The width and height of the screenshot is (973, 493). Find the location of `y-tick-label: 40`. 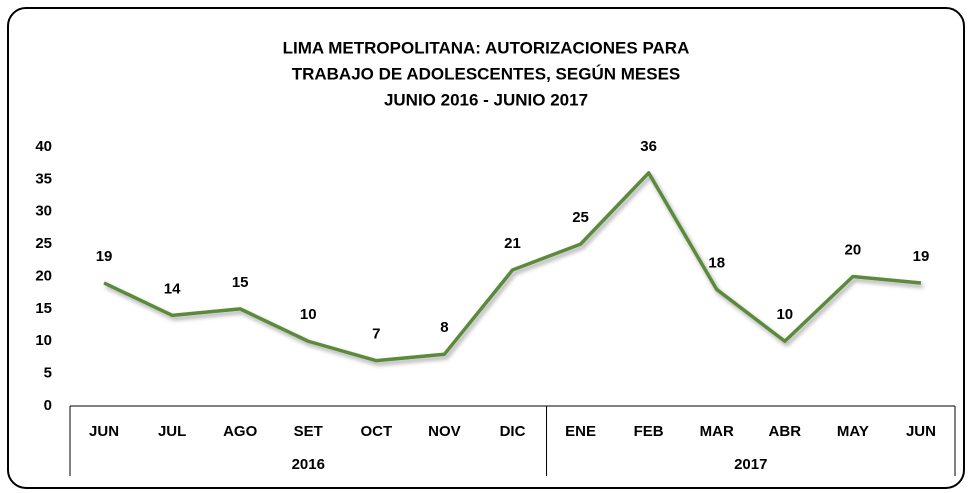

y-tick-label: 40 is located at coordinates (43, 146).